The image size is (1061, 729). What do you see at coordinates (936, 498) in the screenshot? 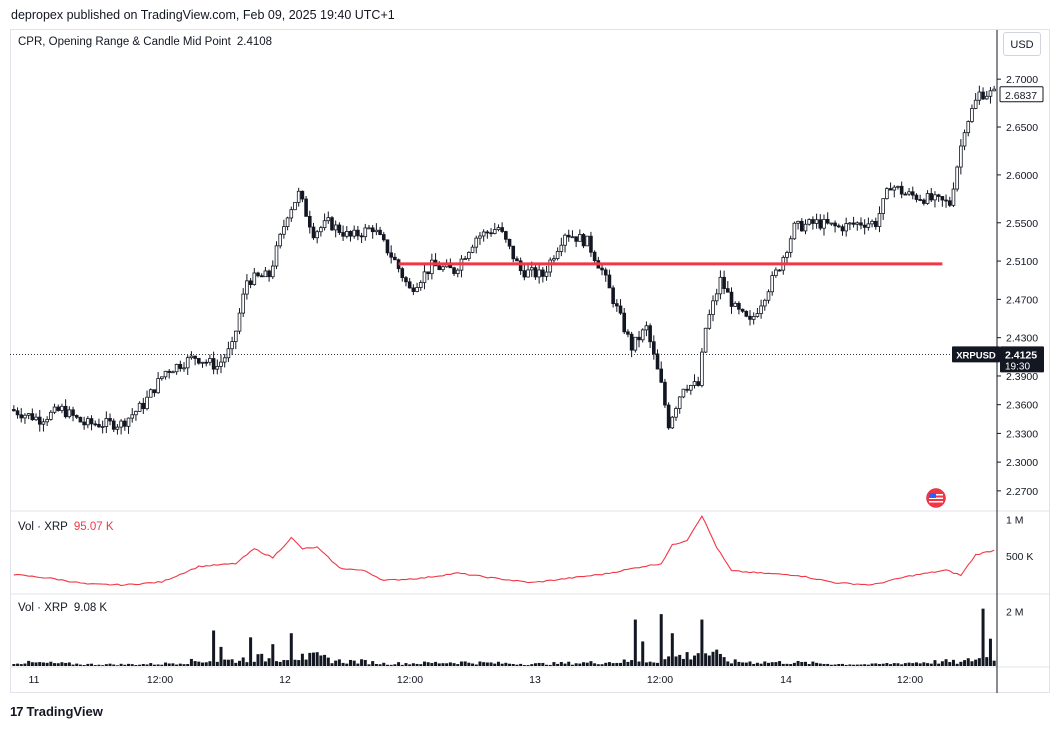
I see `us-flag-icon` at bounding box center [936, 498].